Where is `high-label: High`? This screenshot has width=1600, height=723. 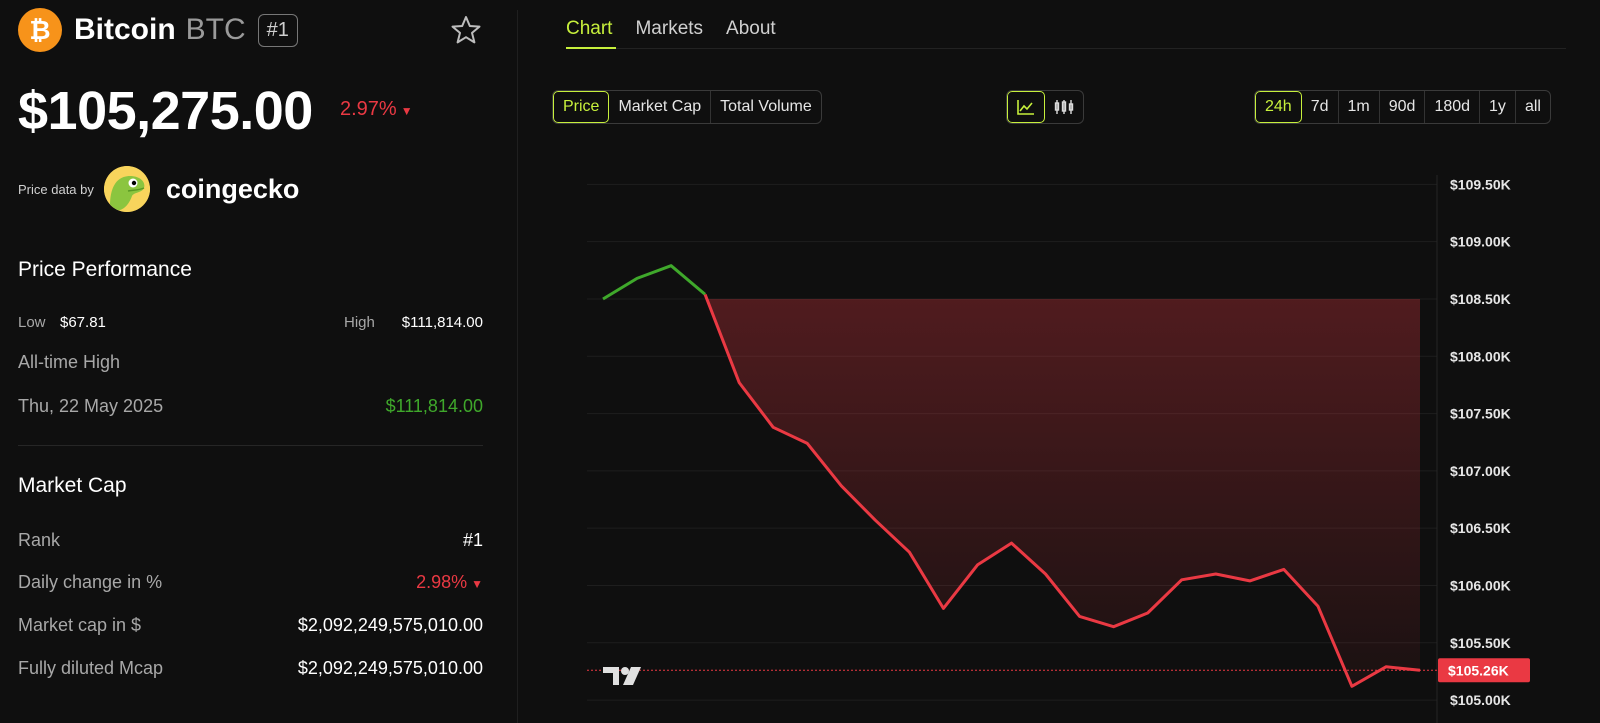
high-label: High is located at coordinates (359, 322).